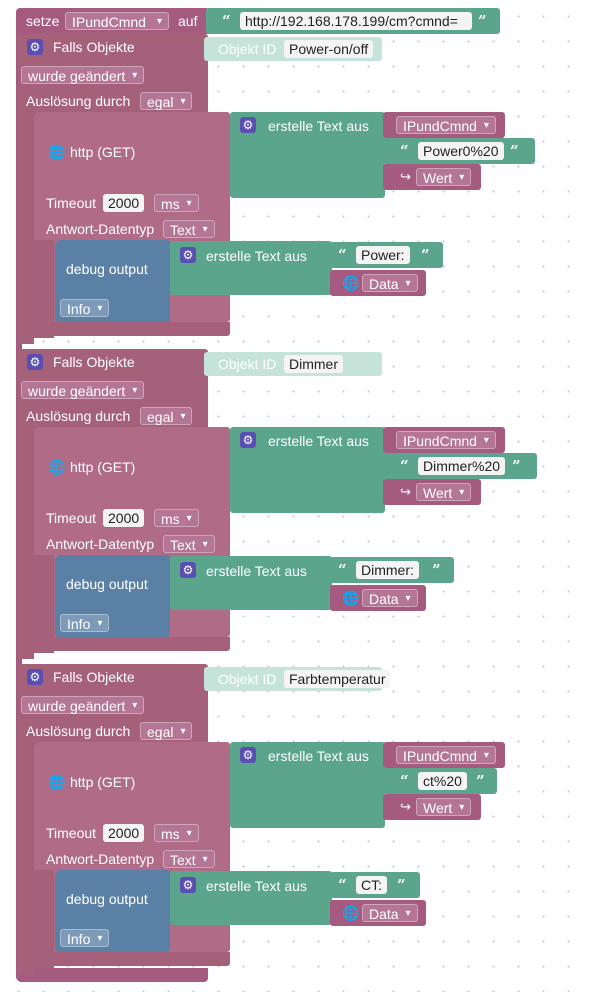  What do you see at coordinates (442, 781) in the screenshot?
I see `command-field: ct%20` at bounding box center [442, 781].